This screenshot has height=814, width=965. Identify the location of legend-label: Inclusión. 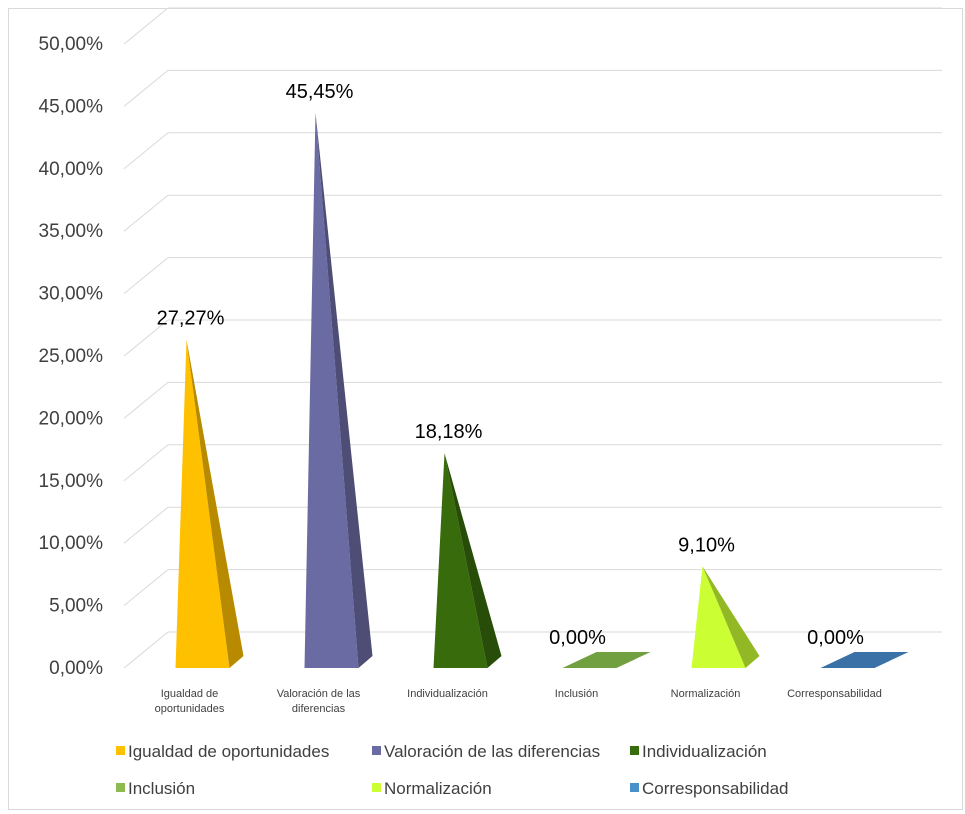
(161, 788).